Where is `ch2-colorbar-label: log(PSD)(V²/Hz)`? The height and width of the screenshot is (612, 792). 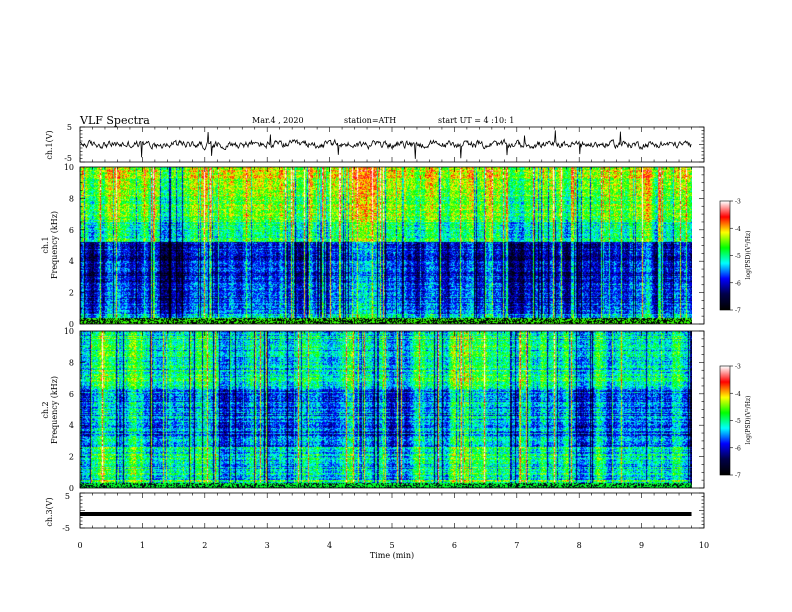 ch2-colorbar-label: log(PSD)(V²/Hz) is located at coordinates (748, 420).